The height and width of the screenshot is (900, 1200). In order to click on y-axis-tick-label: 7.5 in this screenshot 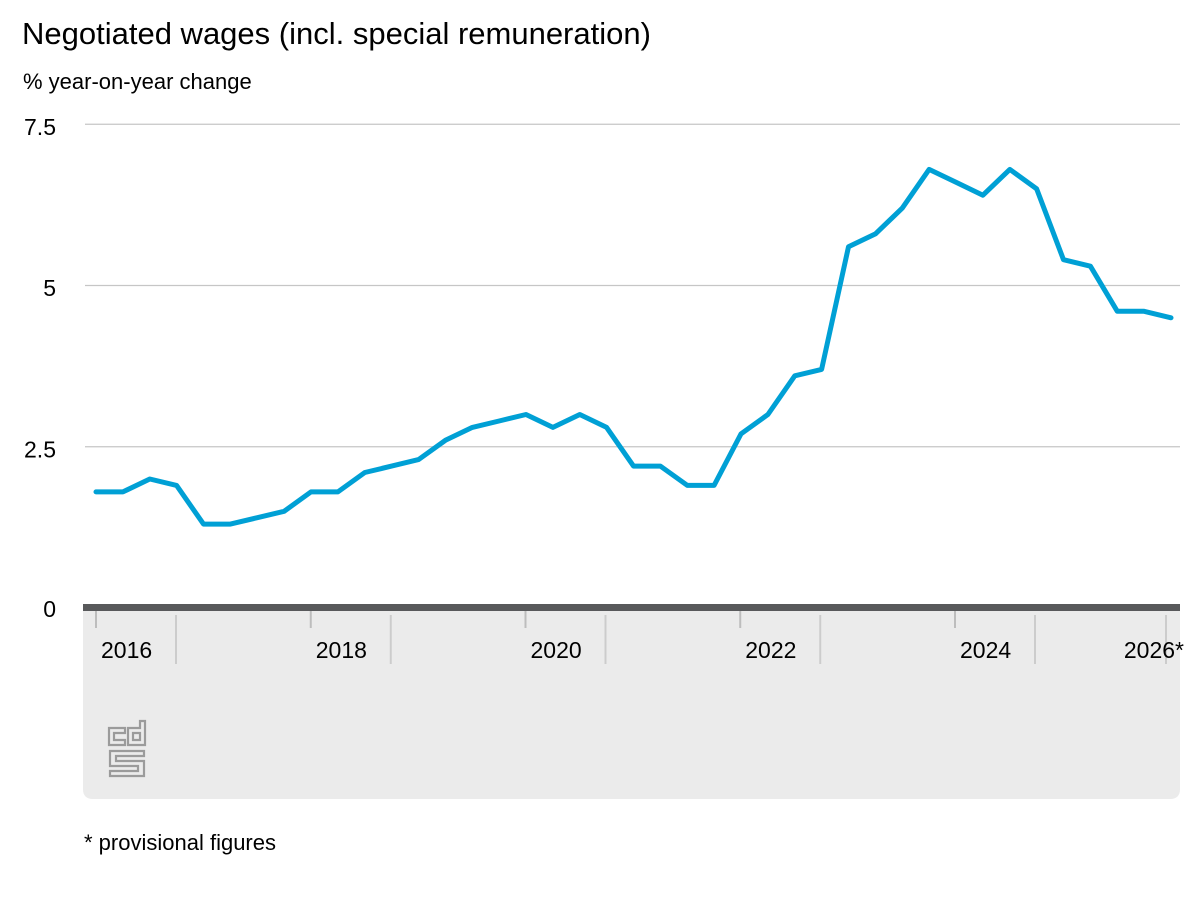, I will do `click(40, 127)`.